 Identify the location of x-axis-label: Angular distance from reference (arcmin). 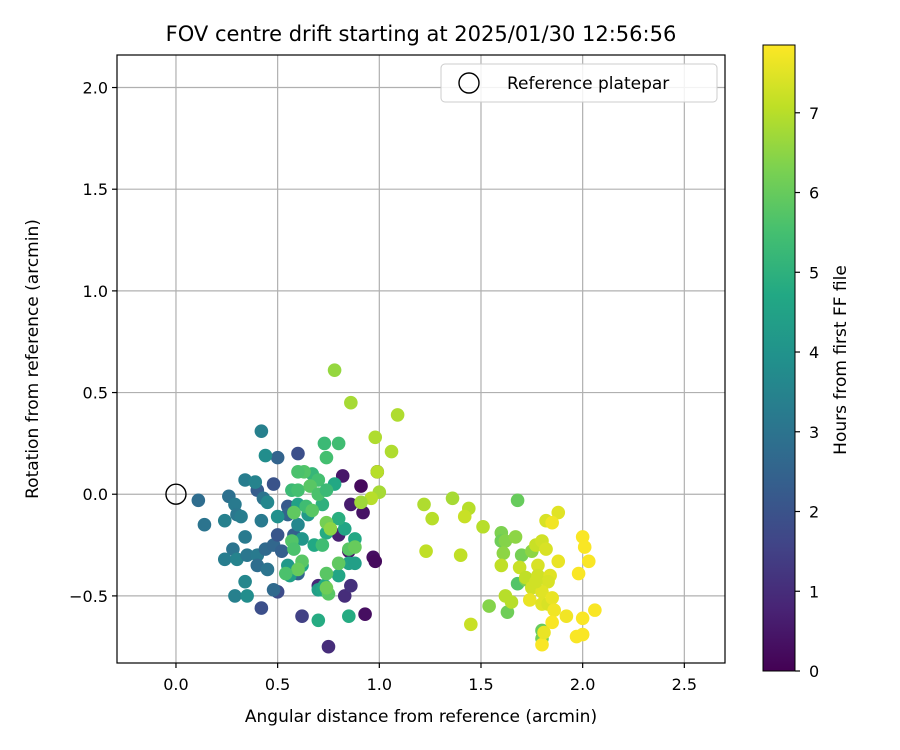
(421, 717).